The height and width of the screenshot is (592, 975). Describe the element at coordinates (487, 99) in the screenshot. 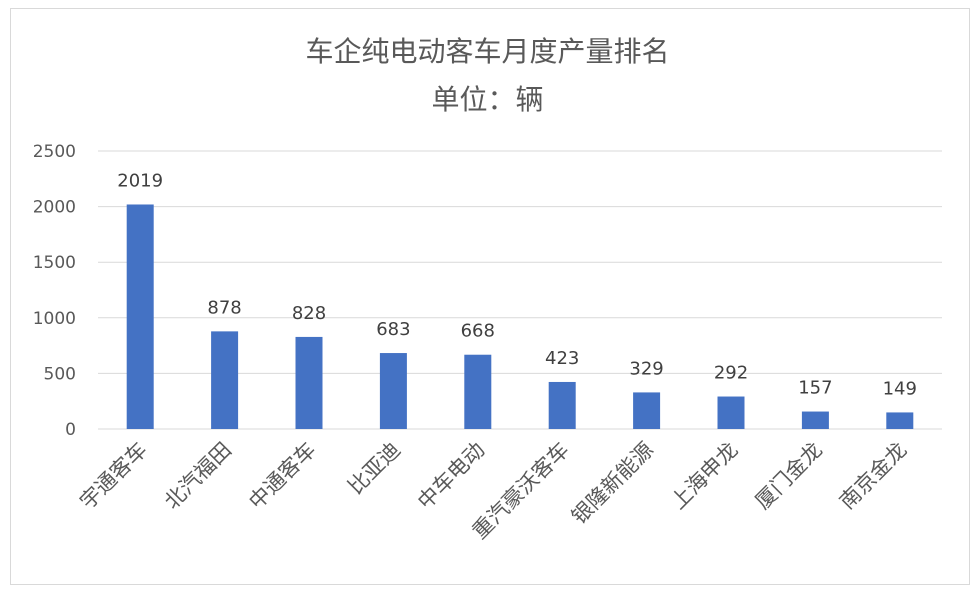

I see `chart-subtitle: 单位：辆` at that location.